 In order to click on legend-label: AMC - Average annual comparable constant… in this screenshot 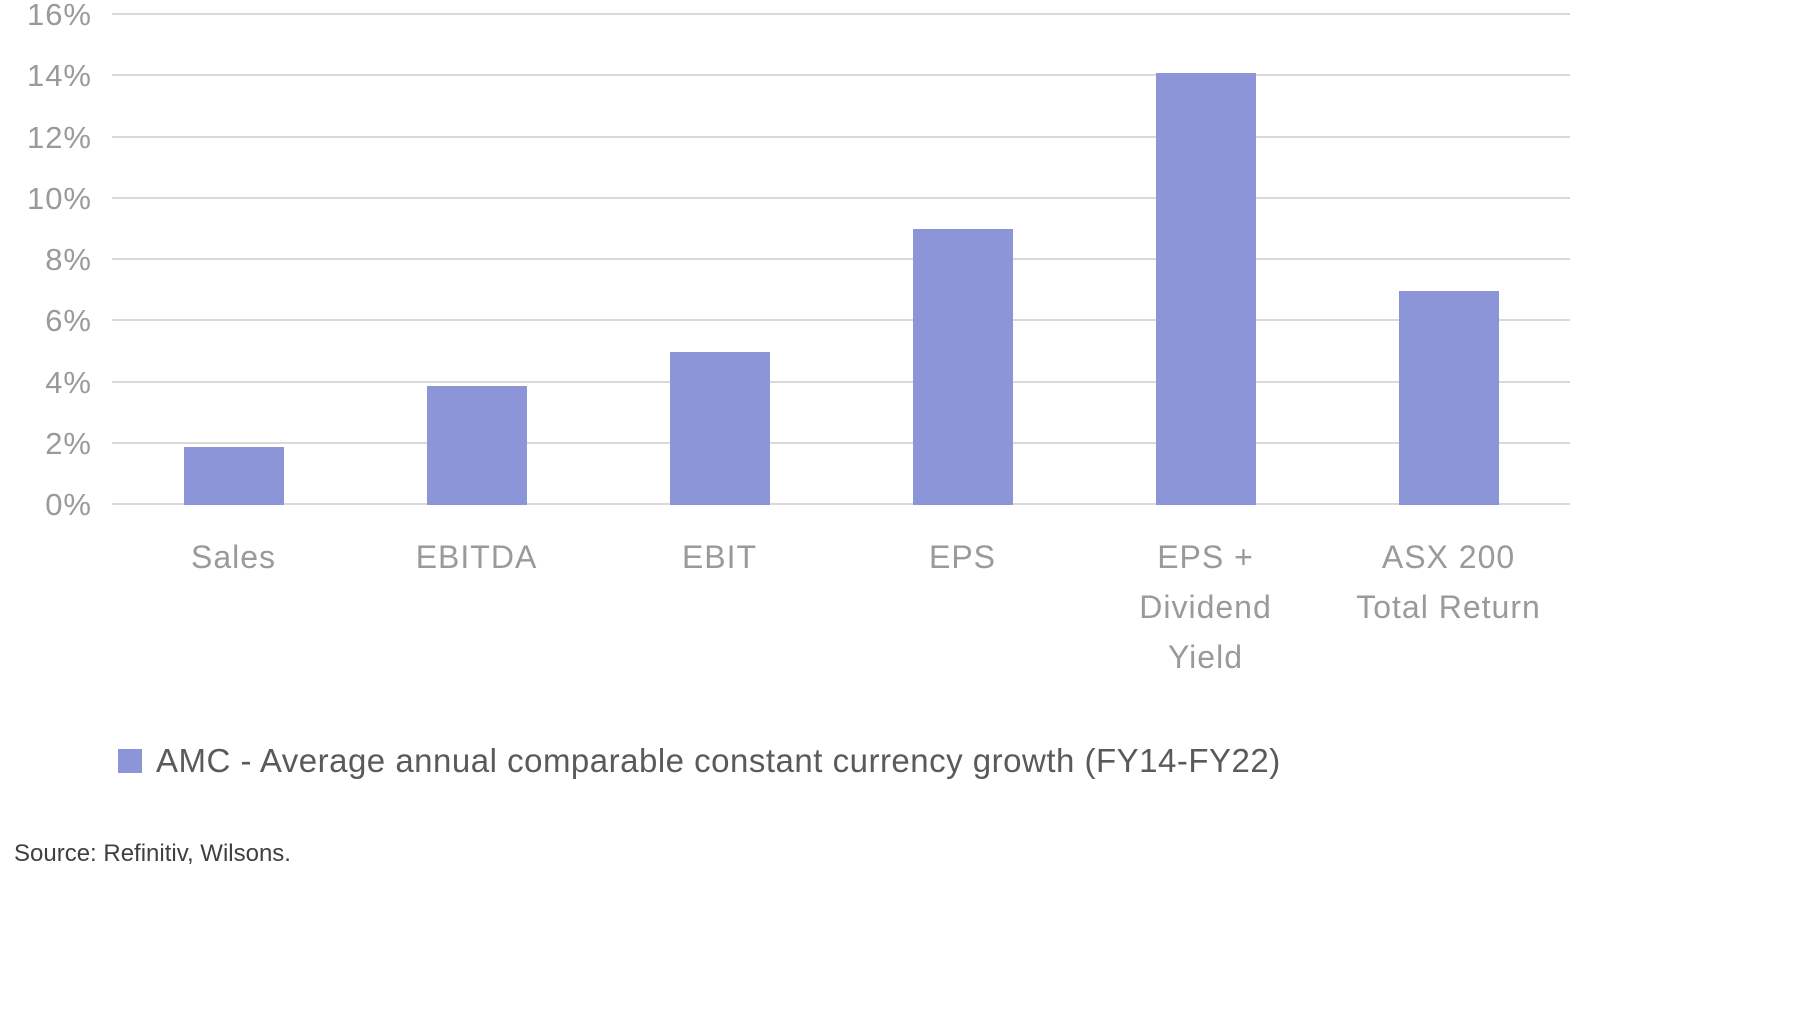, I will do `click(718, 760)`.